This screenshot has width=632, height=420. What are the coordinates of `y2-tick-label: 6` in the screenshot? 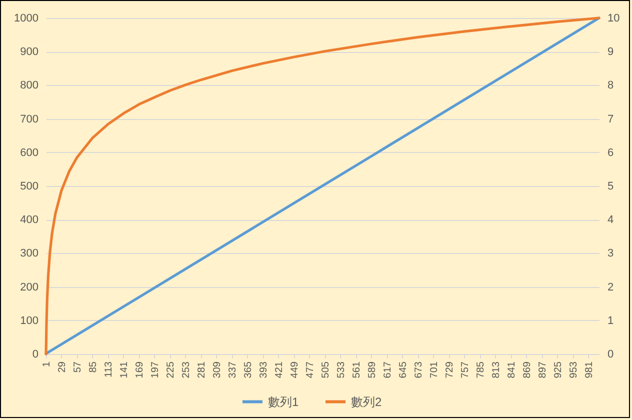 It's located at (611, 152).